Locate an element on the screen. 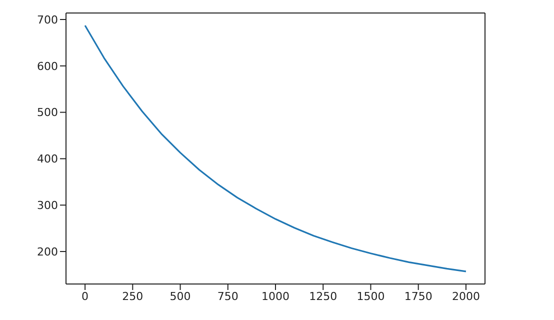 This screenshot has height=320, width=554. y-tick-label: 500 is located at coordinates (47, 113).